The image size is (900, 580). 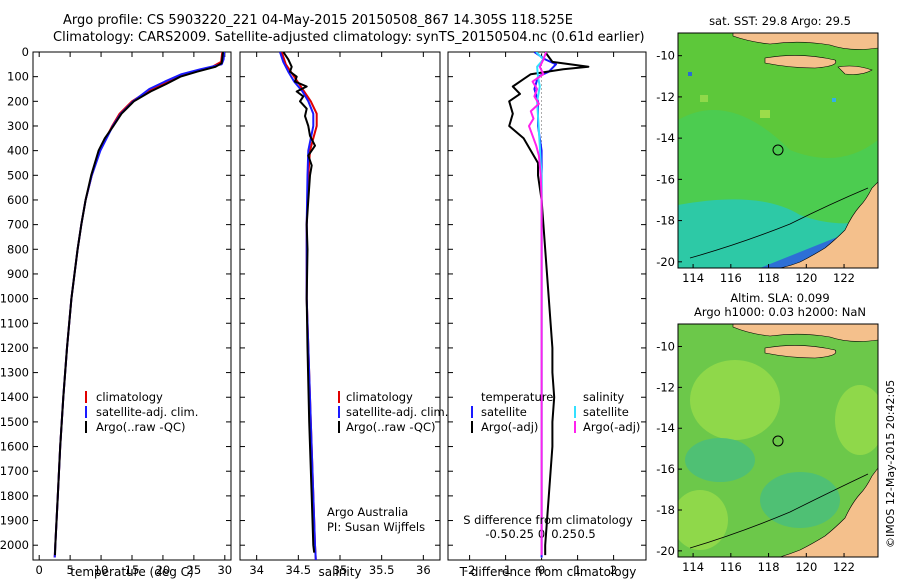 I want to click on y-tick-label: 100, so click(x=18, y=77).